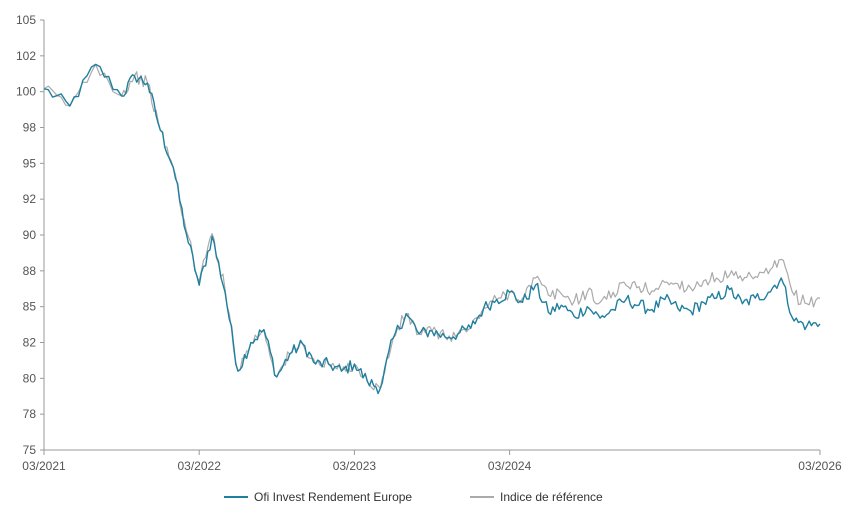  What do you see at coordinates (44, 466) in the screenshot?
I see `x-tick-label: 03/2021` at bounding box center [44, 466].